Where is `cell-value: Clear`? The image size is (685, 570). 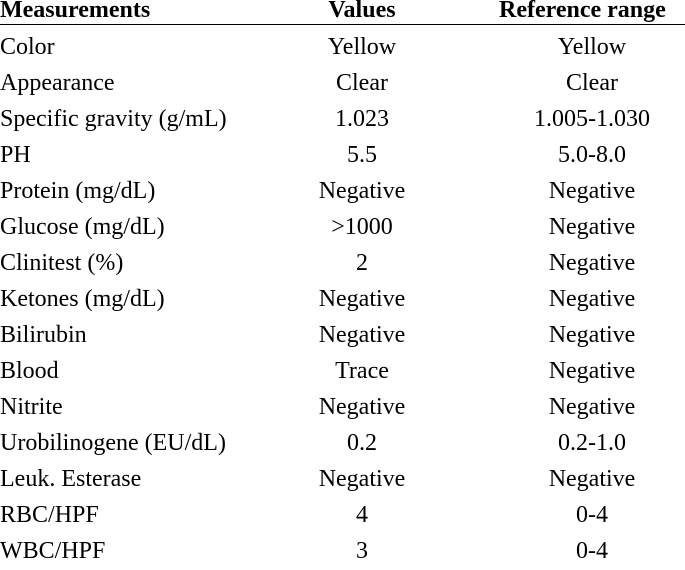
cell-value: Clear is located at coordinates (362, 83).